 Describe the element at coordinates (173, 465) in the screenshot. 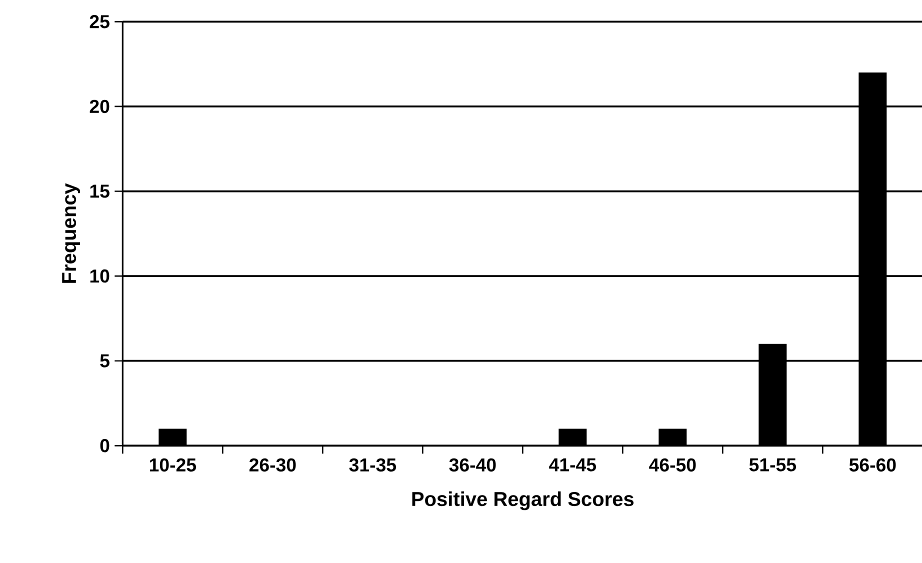

I see `x-tick-label: 10-25` at that location.